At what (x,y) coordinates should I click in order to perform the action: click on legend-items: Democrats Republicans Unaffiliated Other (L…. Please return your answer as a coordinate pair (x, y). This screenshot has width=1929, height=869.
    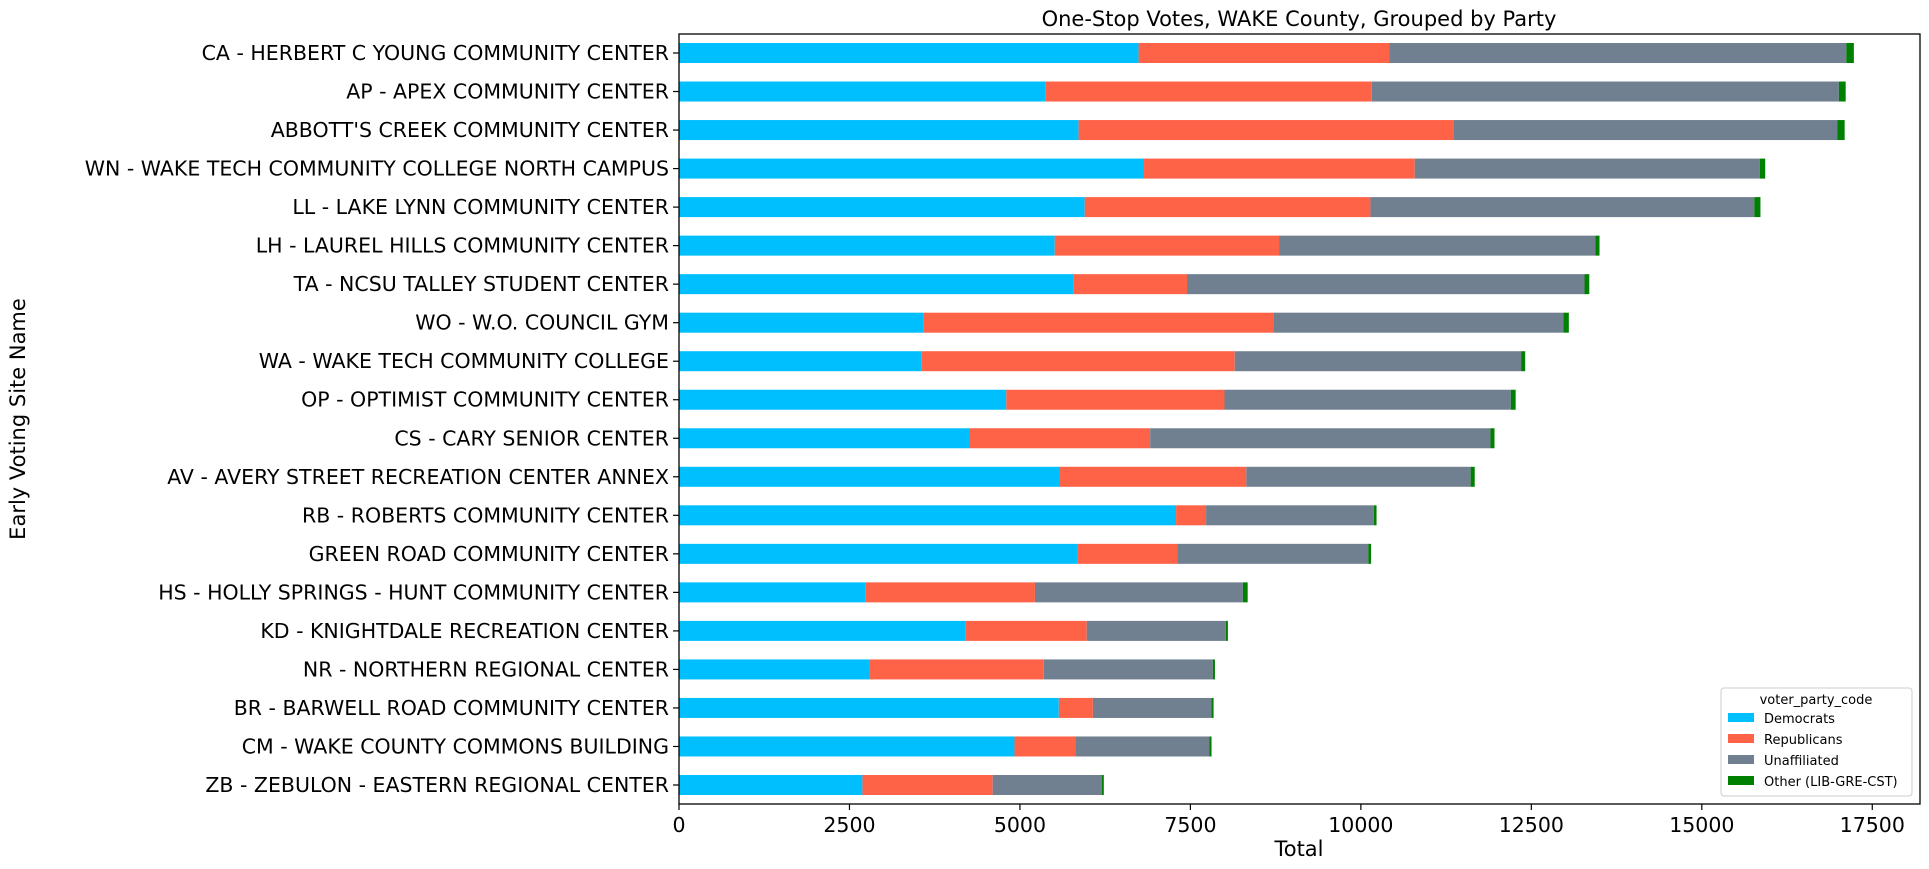
    Looking at the image, I should click on (1813, 751).